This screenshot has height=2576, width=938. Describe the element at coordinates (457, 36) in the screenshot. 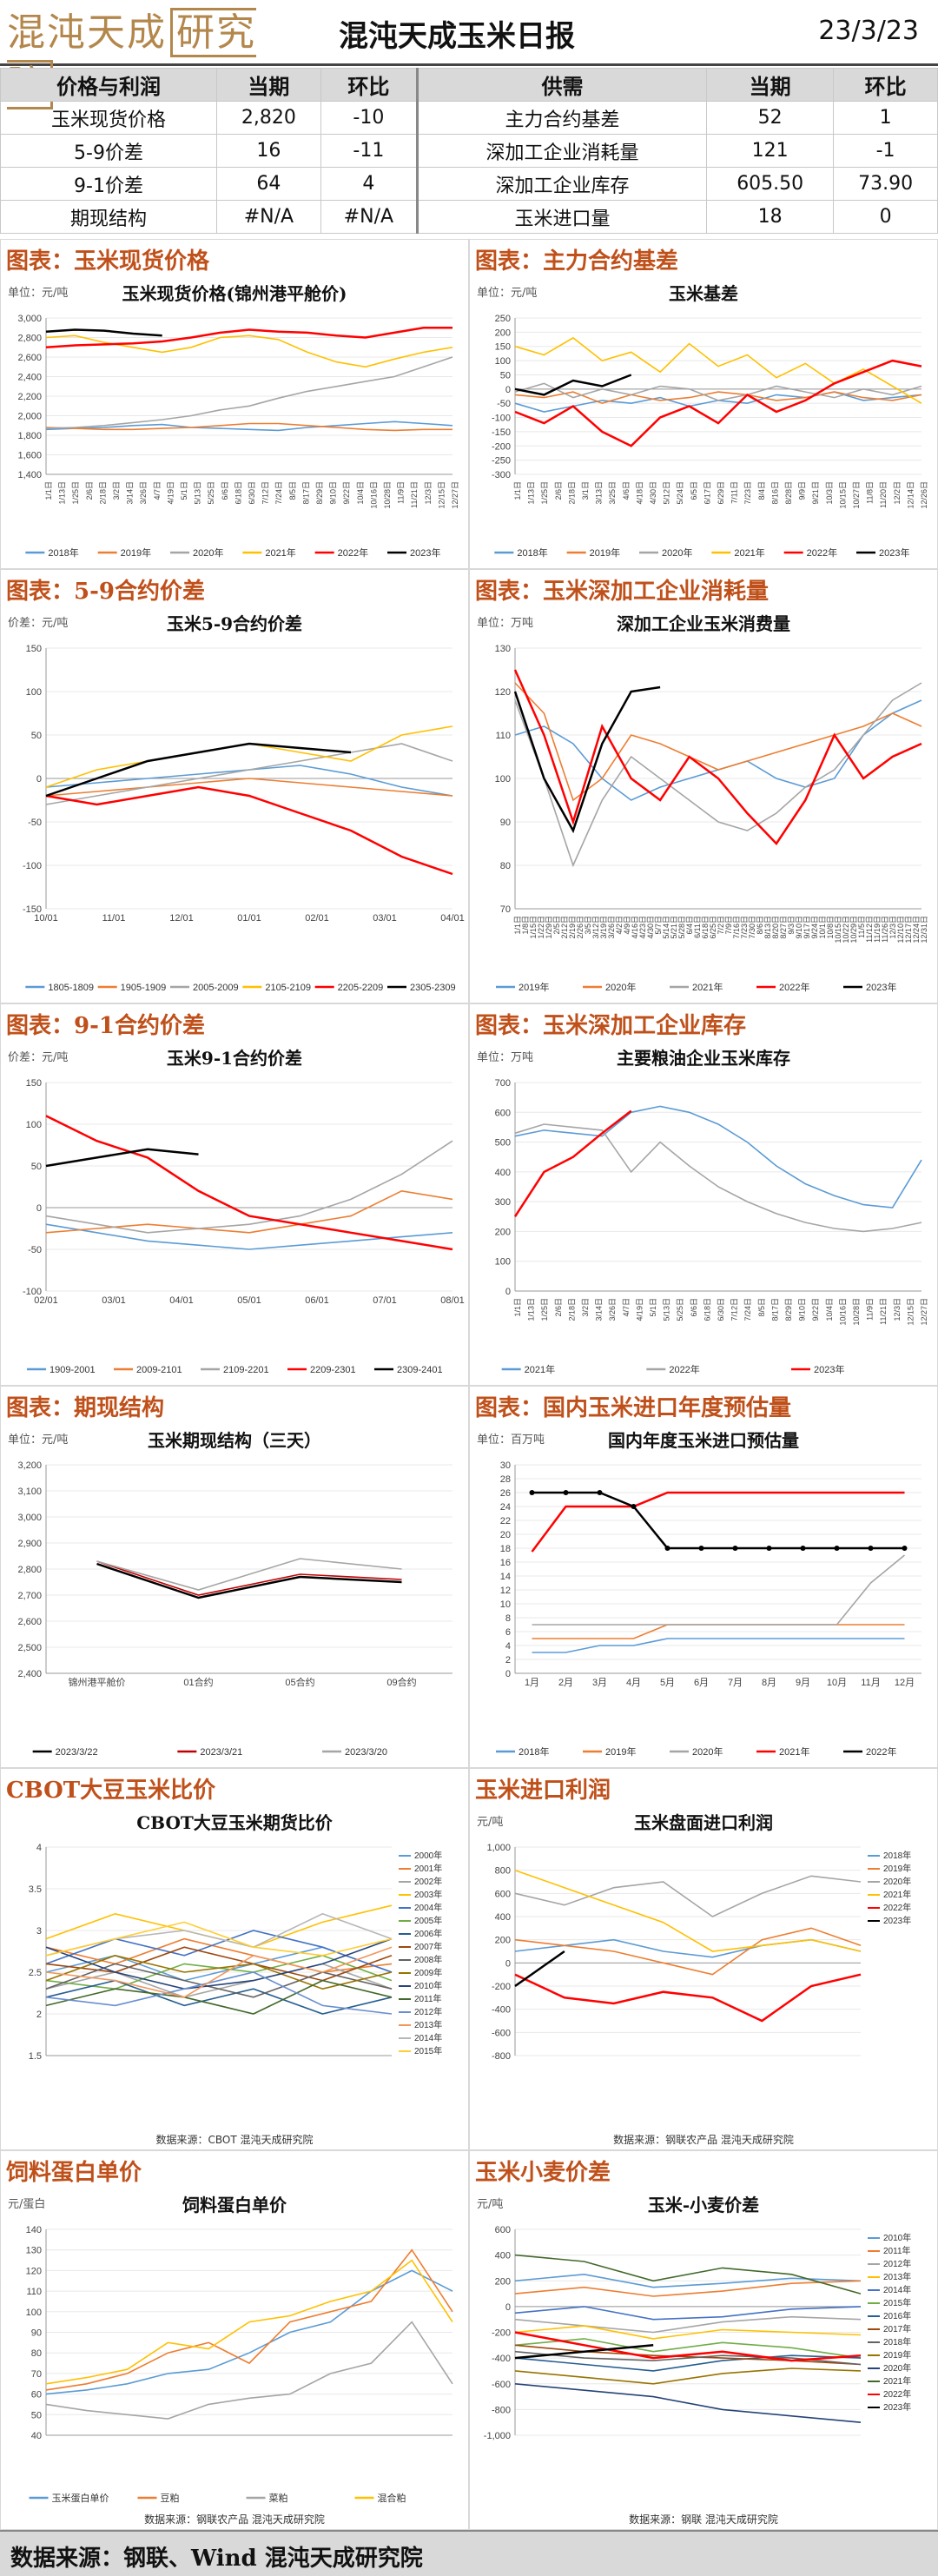

I see `report-title: 混沌天成玉米日报` at that location.